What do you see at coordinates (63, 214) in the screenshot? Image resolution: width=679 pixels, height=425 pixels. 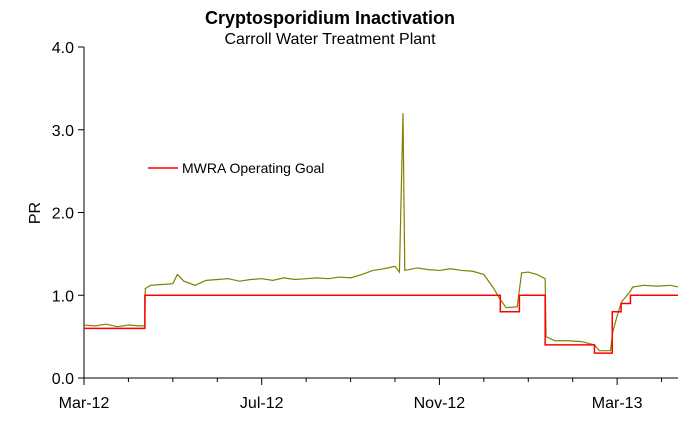 I see `y-tick-label: 2.0` at bounding box center [63, 214].